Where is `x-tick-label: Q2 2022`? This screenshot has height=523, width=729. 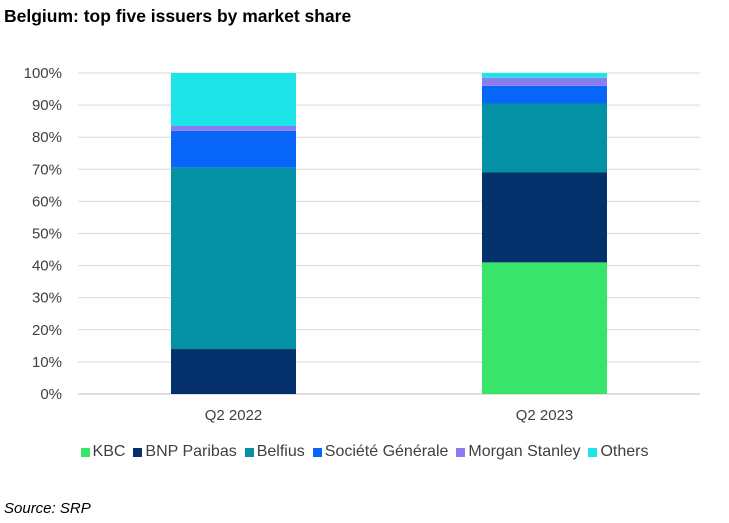
x-tick-label: Q2 2022 is located at coordinates (234, 415).